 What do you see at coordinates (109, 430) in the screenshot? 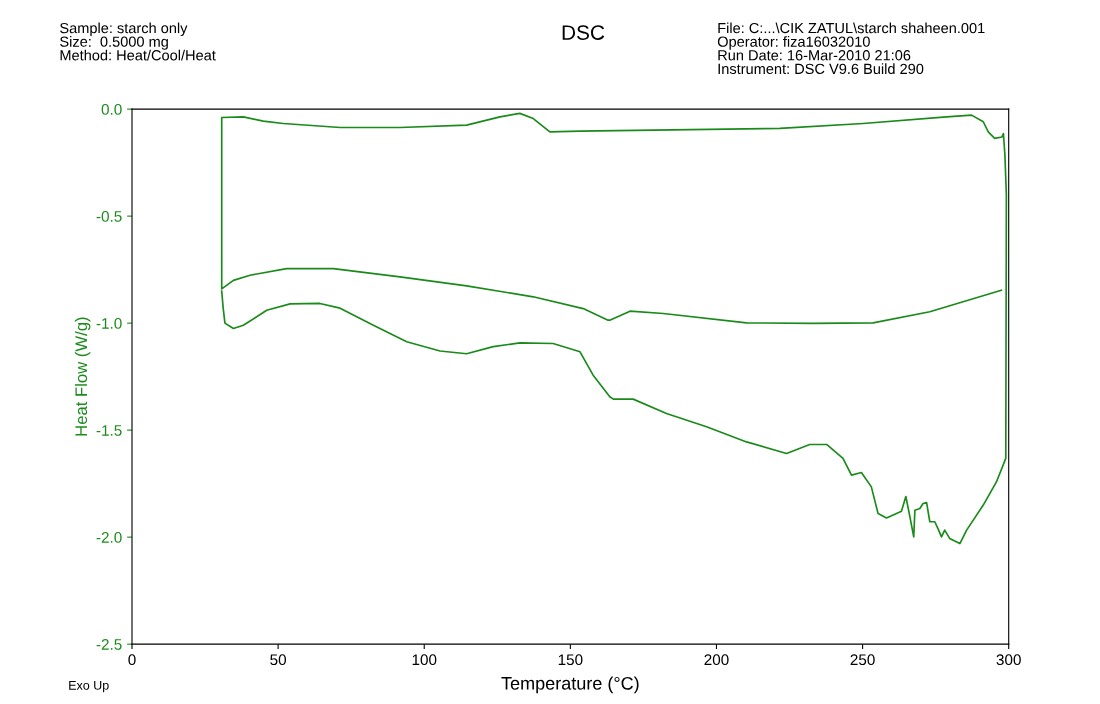
I see `y-tick-label: -1.5` at bounding box center [109, 430].